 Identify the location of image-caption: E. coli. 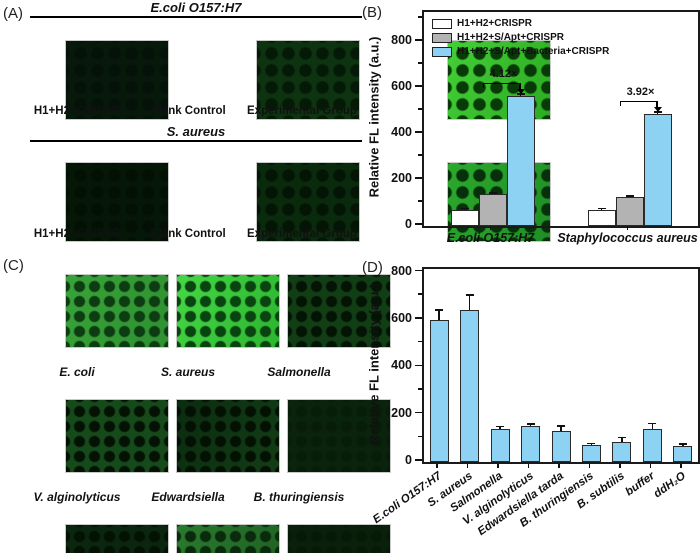
(77, 372).